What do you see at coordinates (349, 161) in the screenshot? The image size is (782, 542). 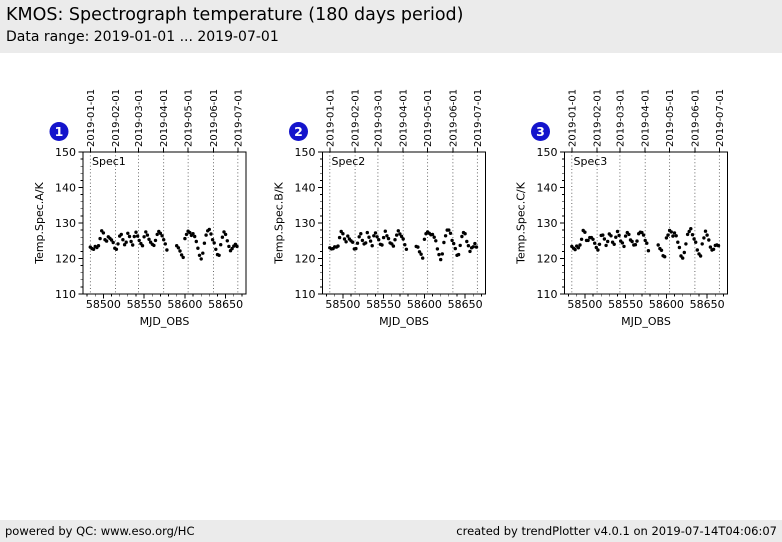 I see `panel-label: Spec2` at bounding box center [349, 161].